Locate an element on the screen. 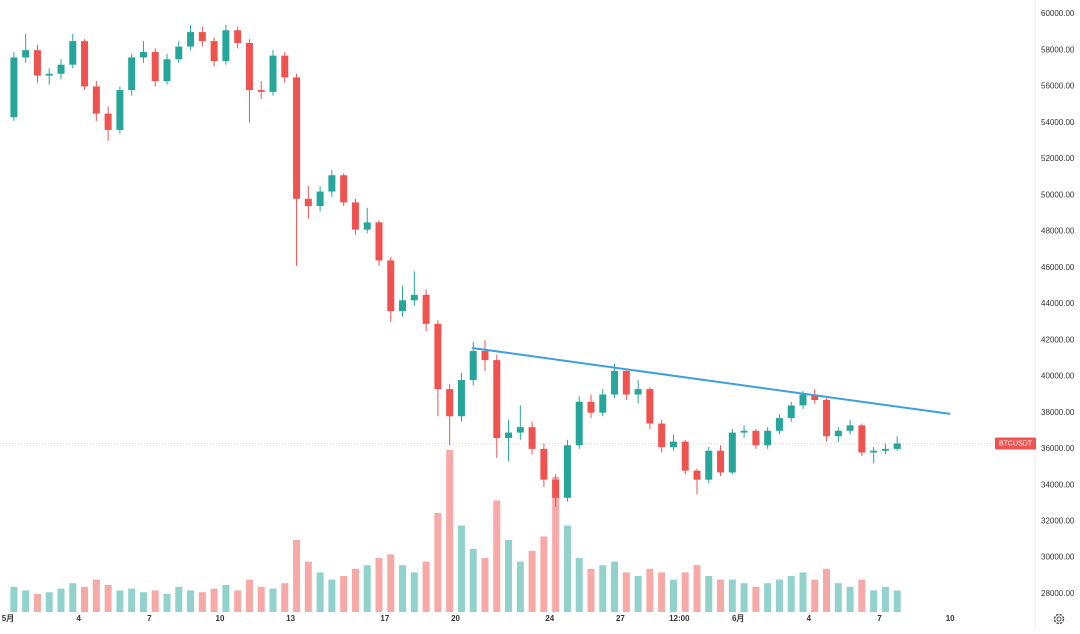 This screenshot has height=634, width=1080. settings-icon is located at coordinates (1059, 619).